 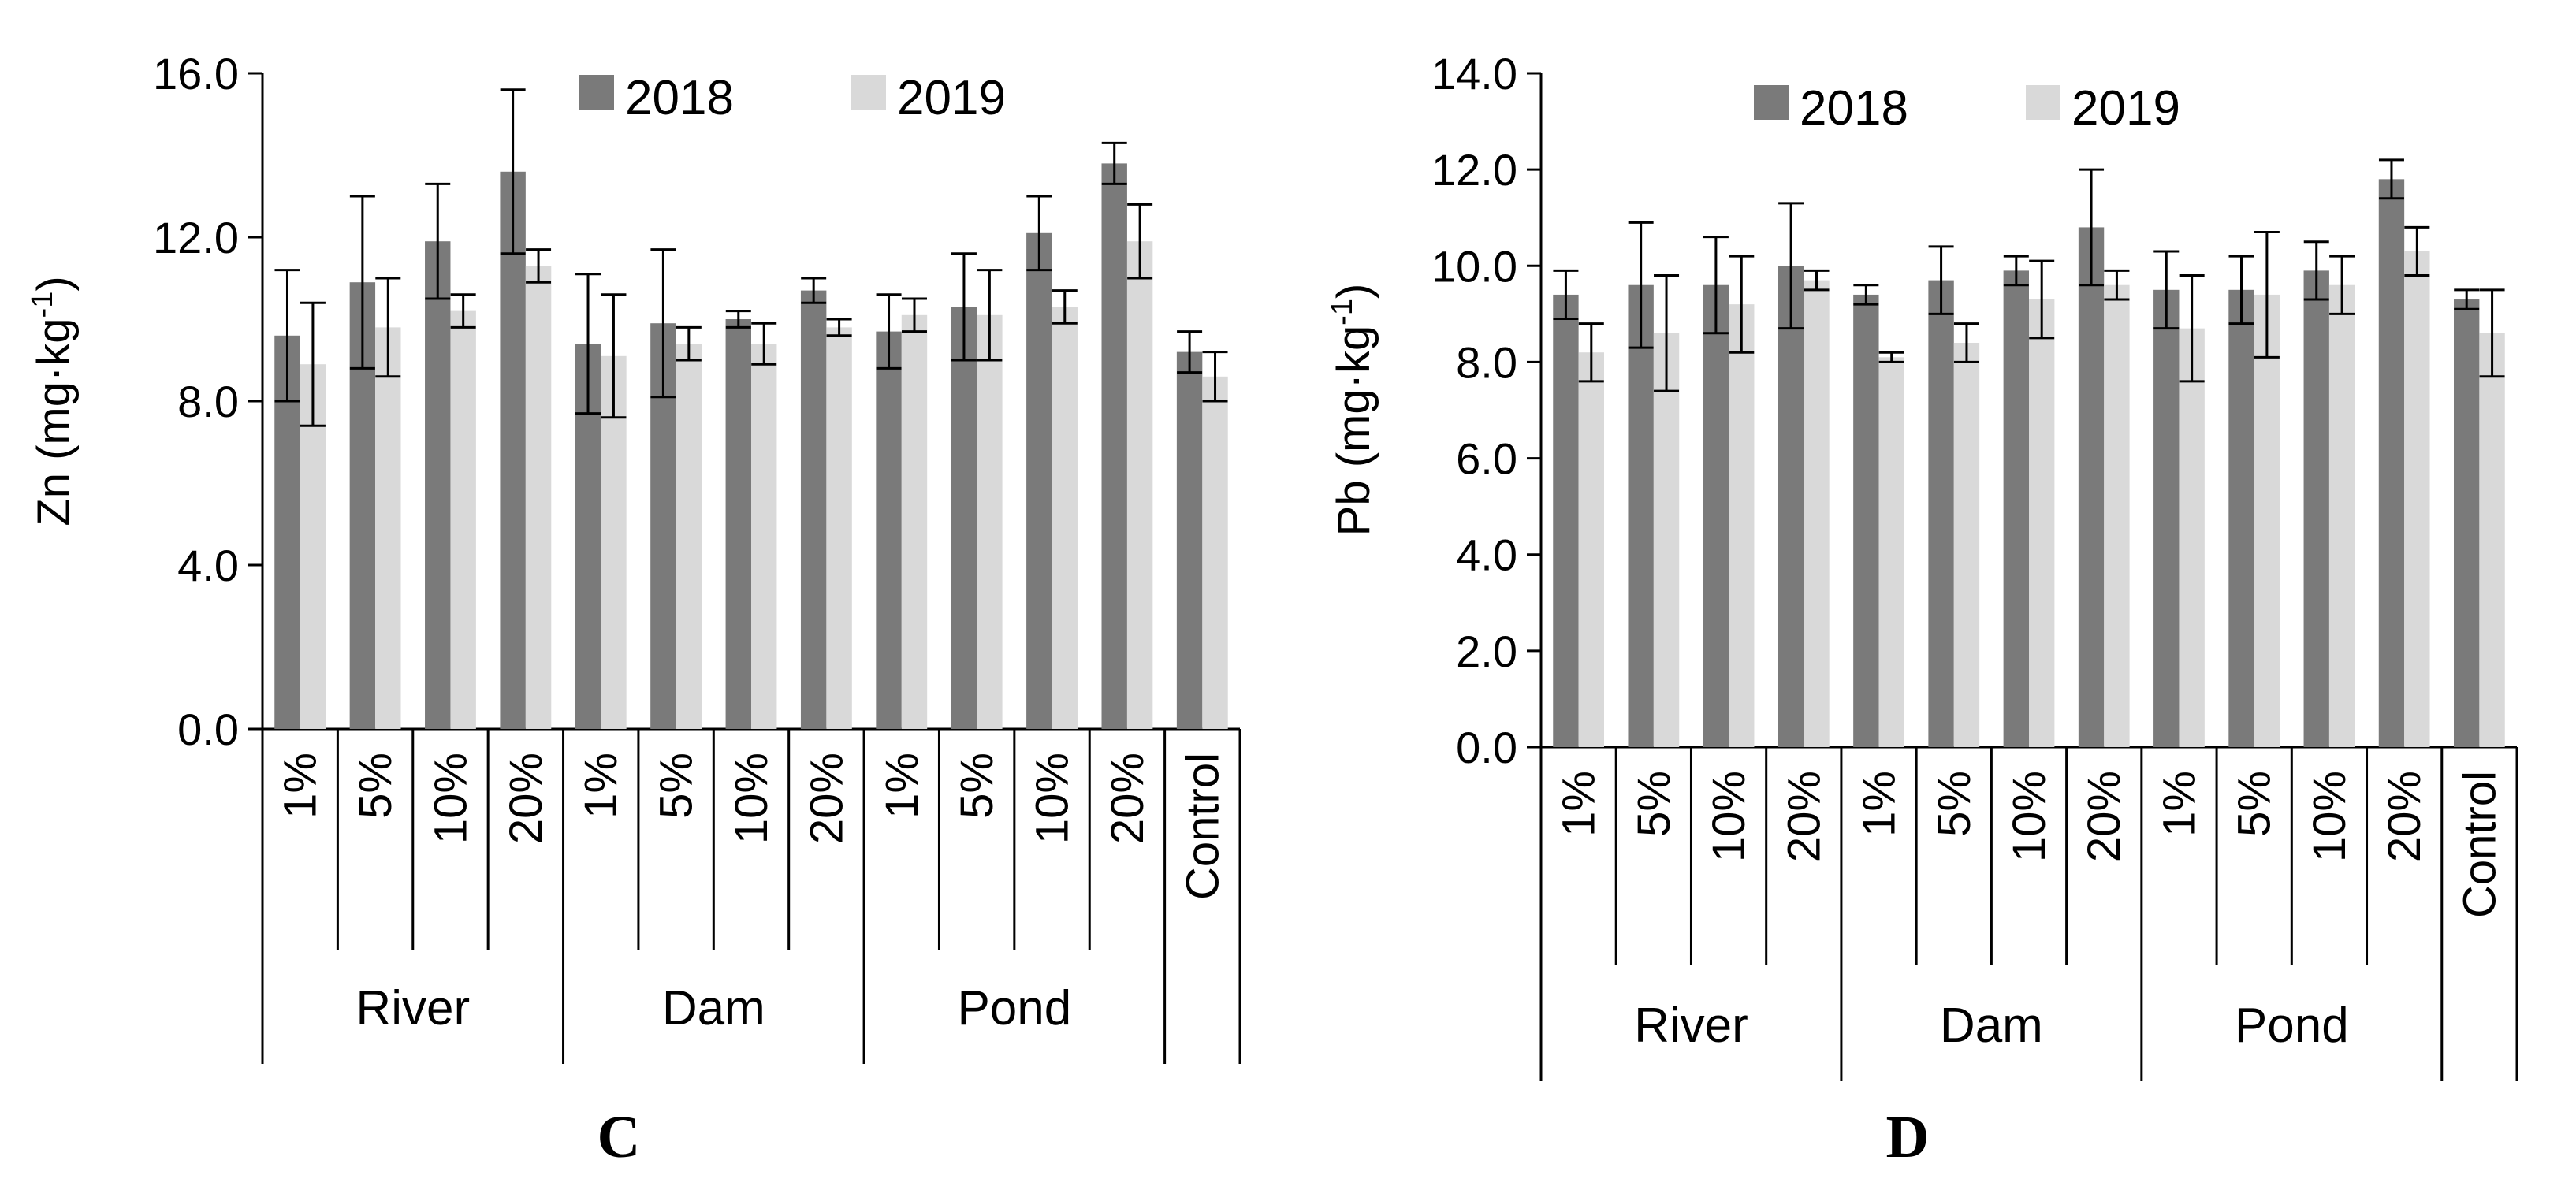 I want to click on y-tick-label: 2.0, so click(x=1486, y=651).